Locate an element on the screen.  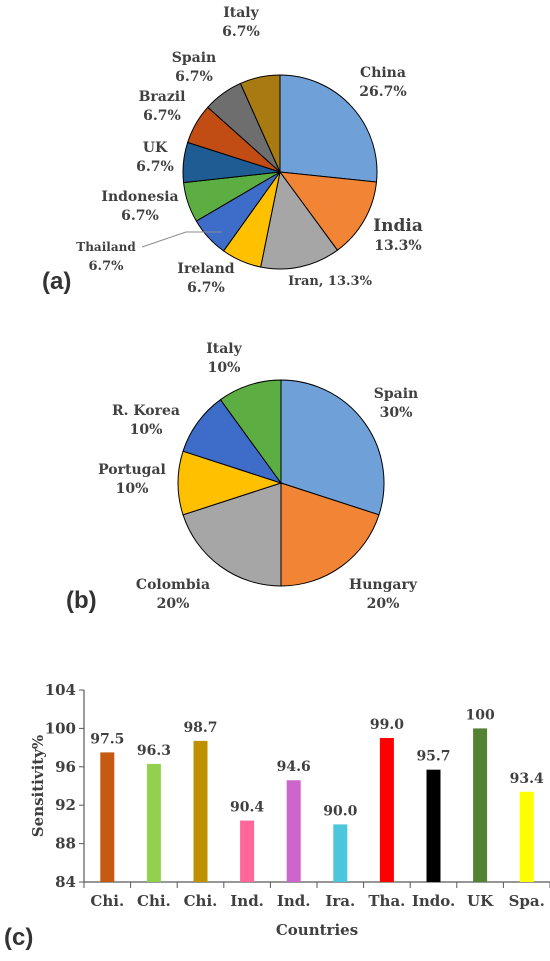
x-tick-label-6: Ira. is located at coordinates (340, 901).